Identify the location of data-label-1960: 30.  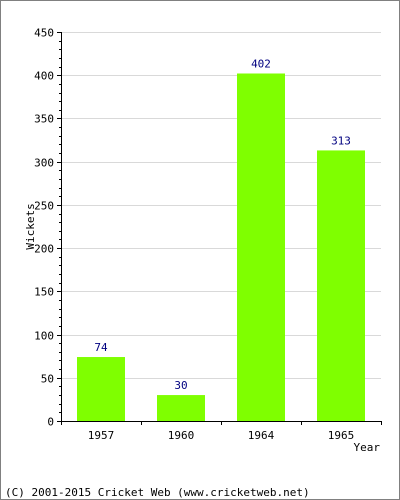
(180, 385).